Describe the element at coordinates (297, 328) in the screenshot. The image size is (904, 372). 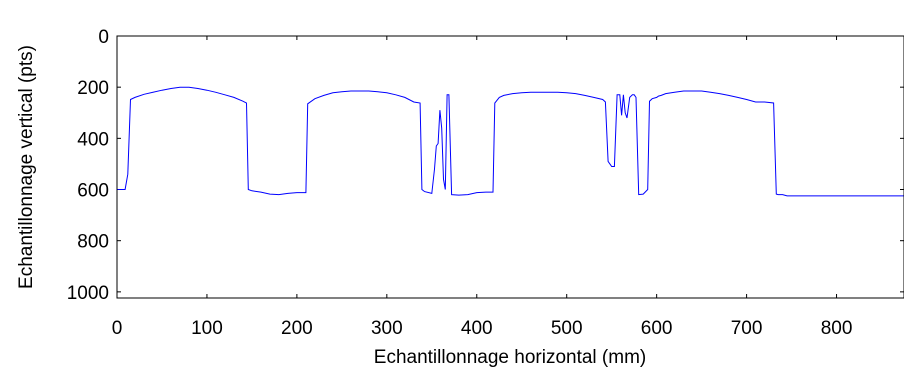
I see `x-tick-label-2: 200` at that location.